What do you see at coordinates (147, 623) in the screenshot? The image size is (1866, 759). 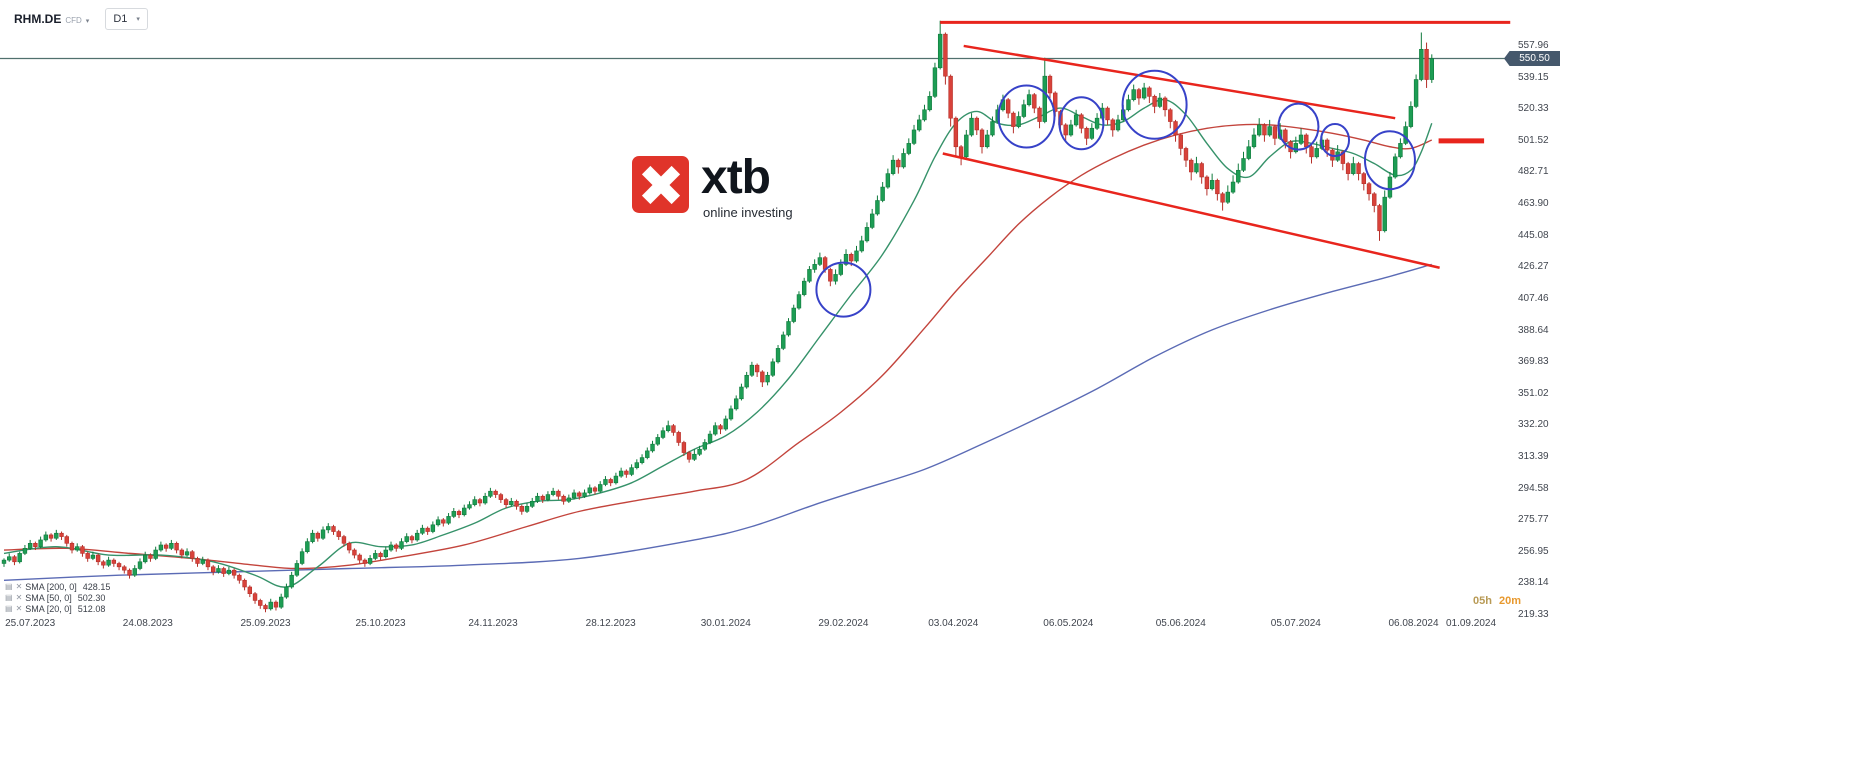 I see `time-axis-label: 24.08.2023` at bounding box center [147, 623].